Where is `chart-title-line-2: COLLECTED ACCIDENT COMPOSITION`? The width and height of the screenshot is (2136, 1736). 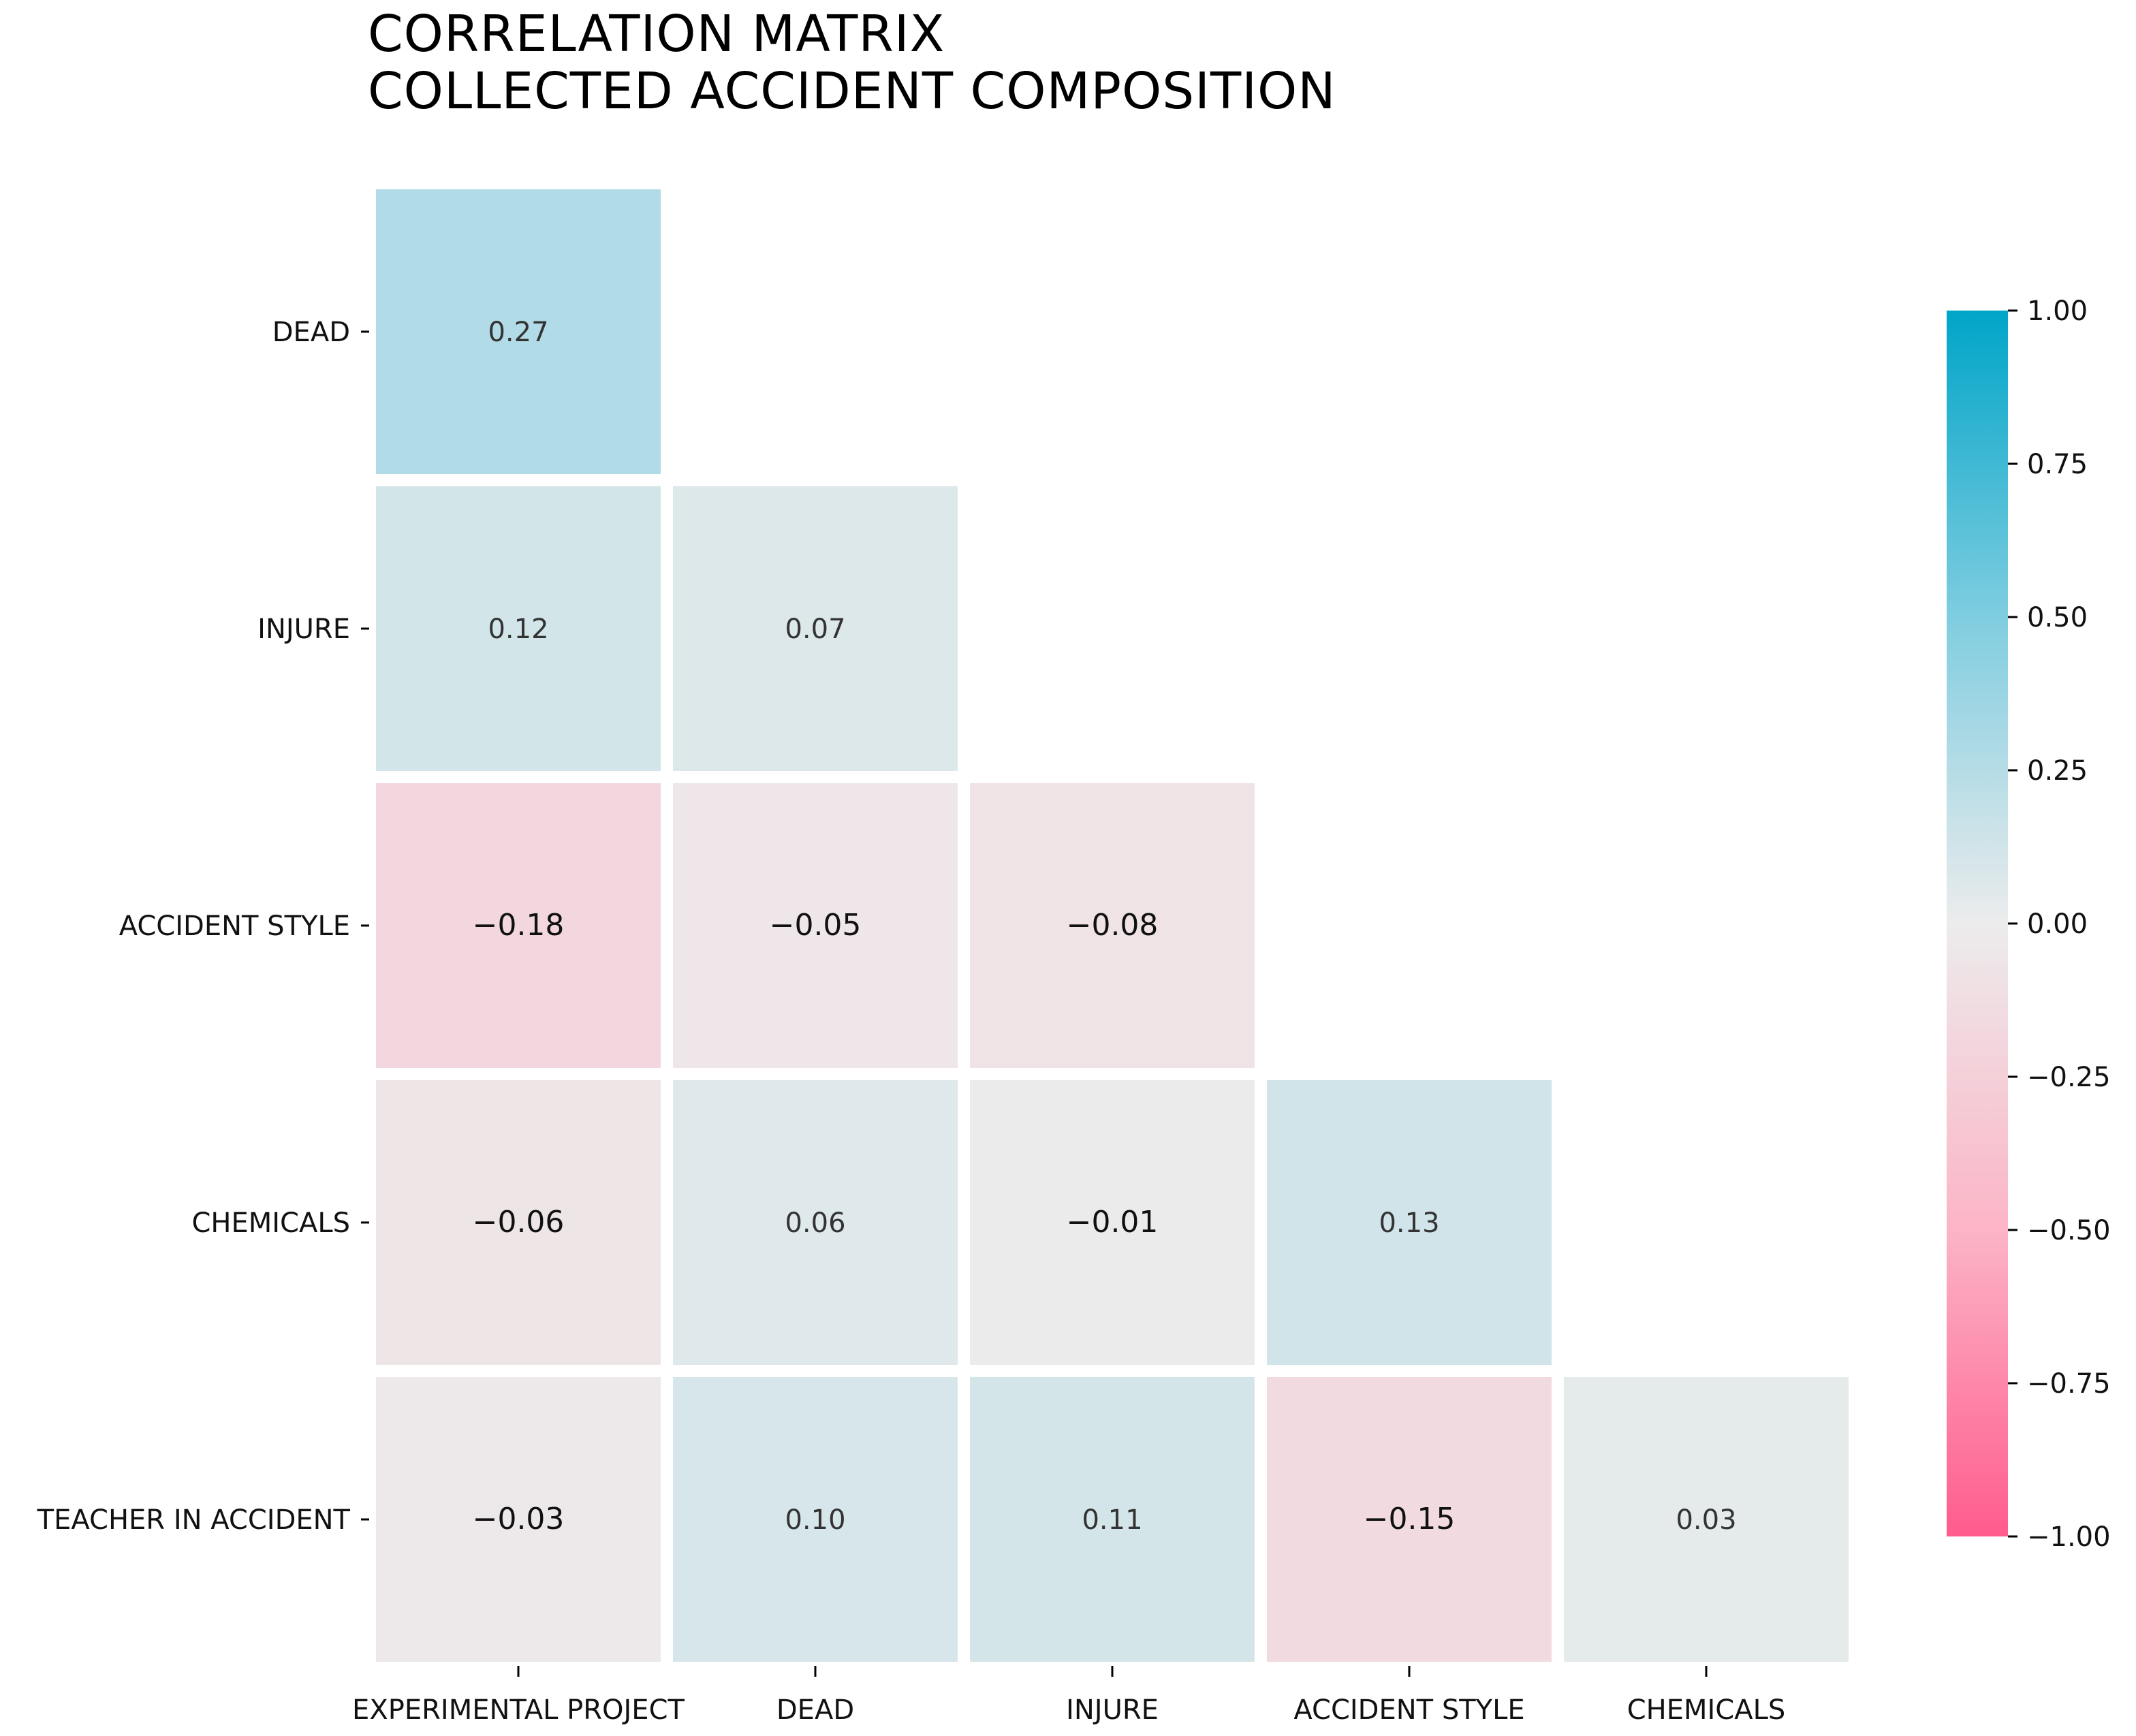
chart-title-line-2: COLLECTED ACCIDENT COMPOSITION is located at coordinates (852, 92).